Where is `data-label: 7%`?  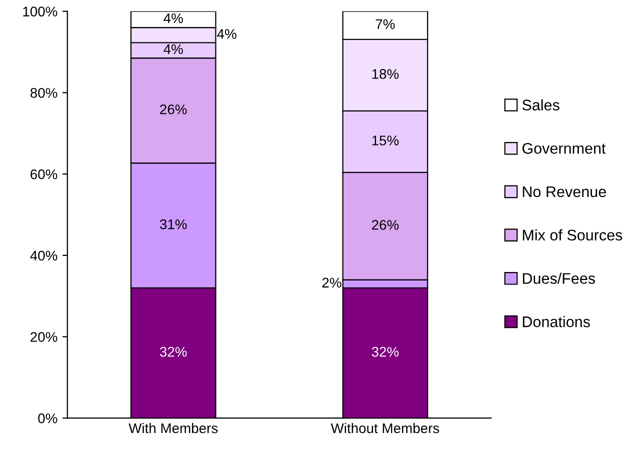
data-label: 7% is located at coordinates (385, 24).